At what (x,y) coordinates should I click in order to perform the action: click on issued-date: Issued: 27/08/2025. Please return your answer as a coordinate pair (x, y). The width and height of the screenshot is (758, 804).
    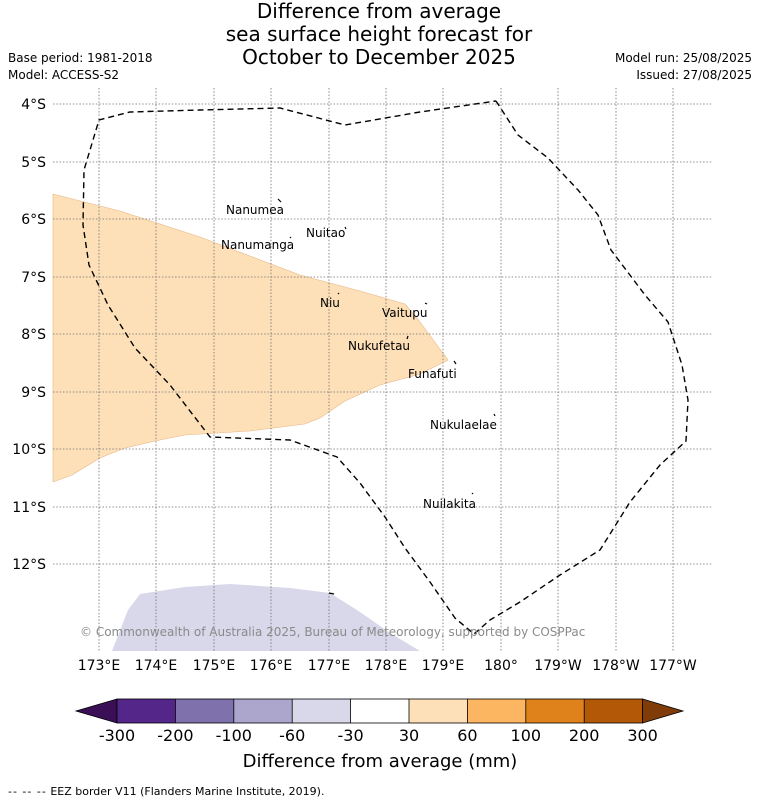
    Looking at the image, I should click on (694, 75).